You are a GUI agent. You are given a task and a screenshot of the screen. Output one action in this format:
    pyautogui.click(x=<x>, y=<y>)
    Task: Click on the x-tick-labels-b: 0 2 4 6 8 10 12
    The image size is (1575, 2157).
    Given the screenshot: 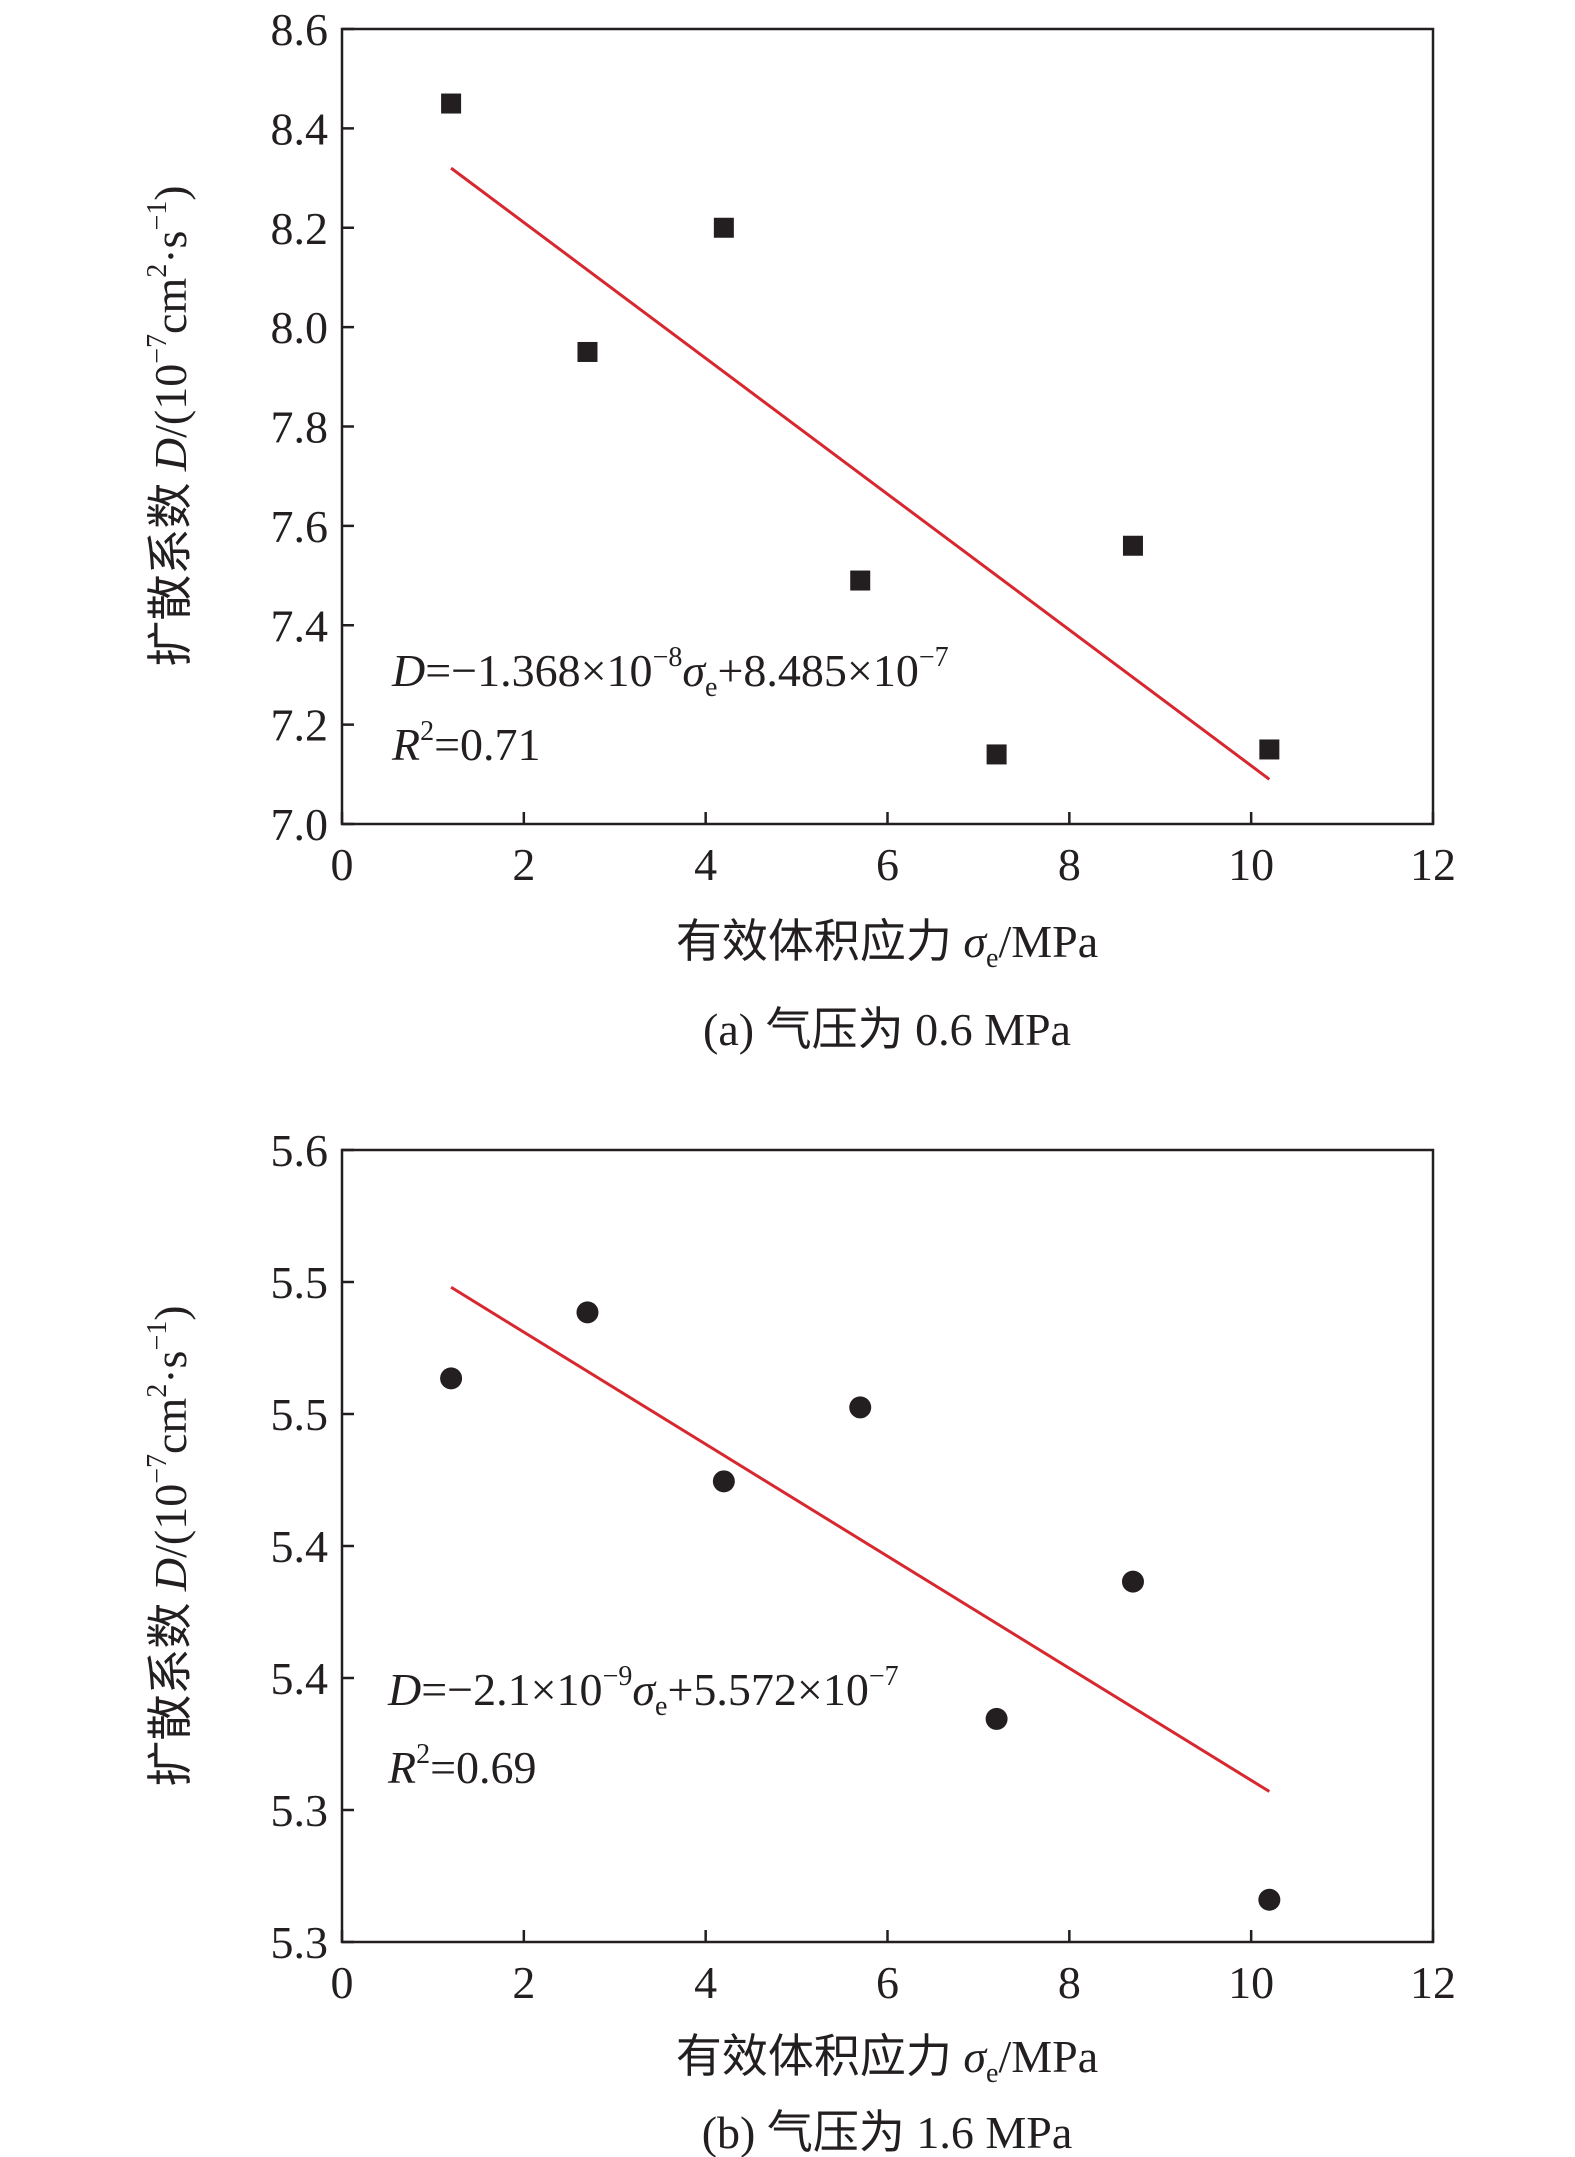 What is the action you would take?
    pyautogui.click(x=893, y=1969)
    